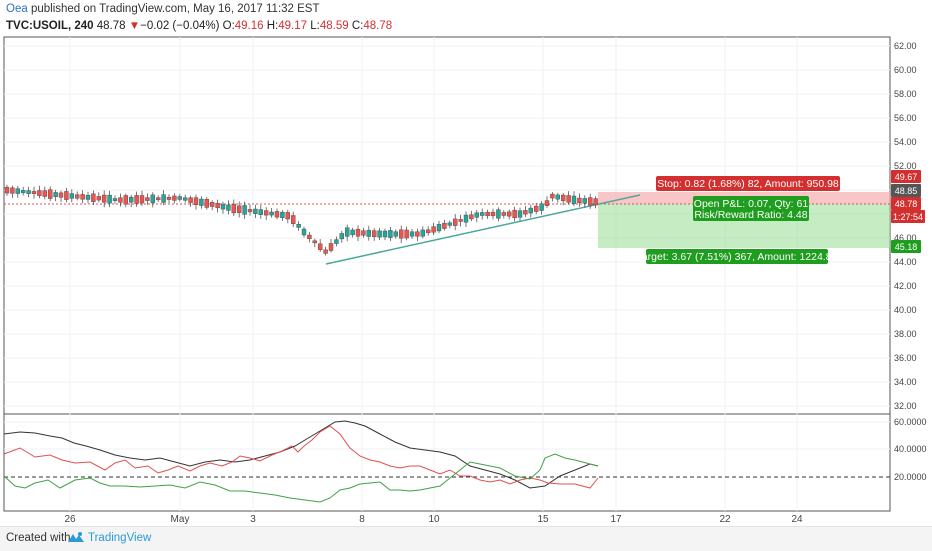 Image resolution: width=932 pixels, height=551 pixels. I want to click on time-tick: 10, so click(434, 519).